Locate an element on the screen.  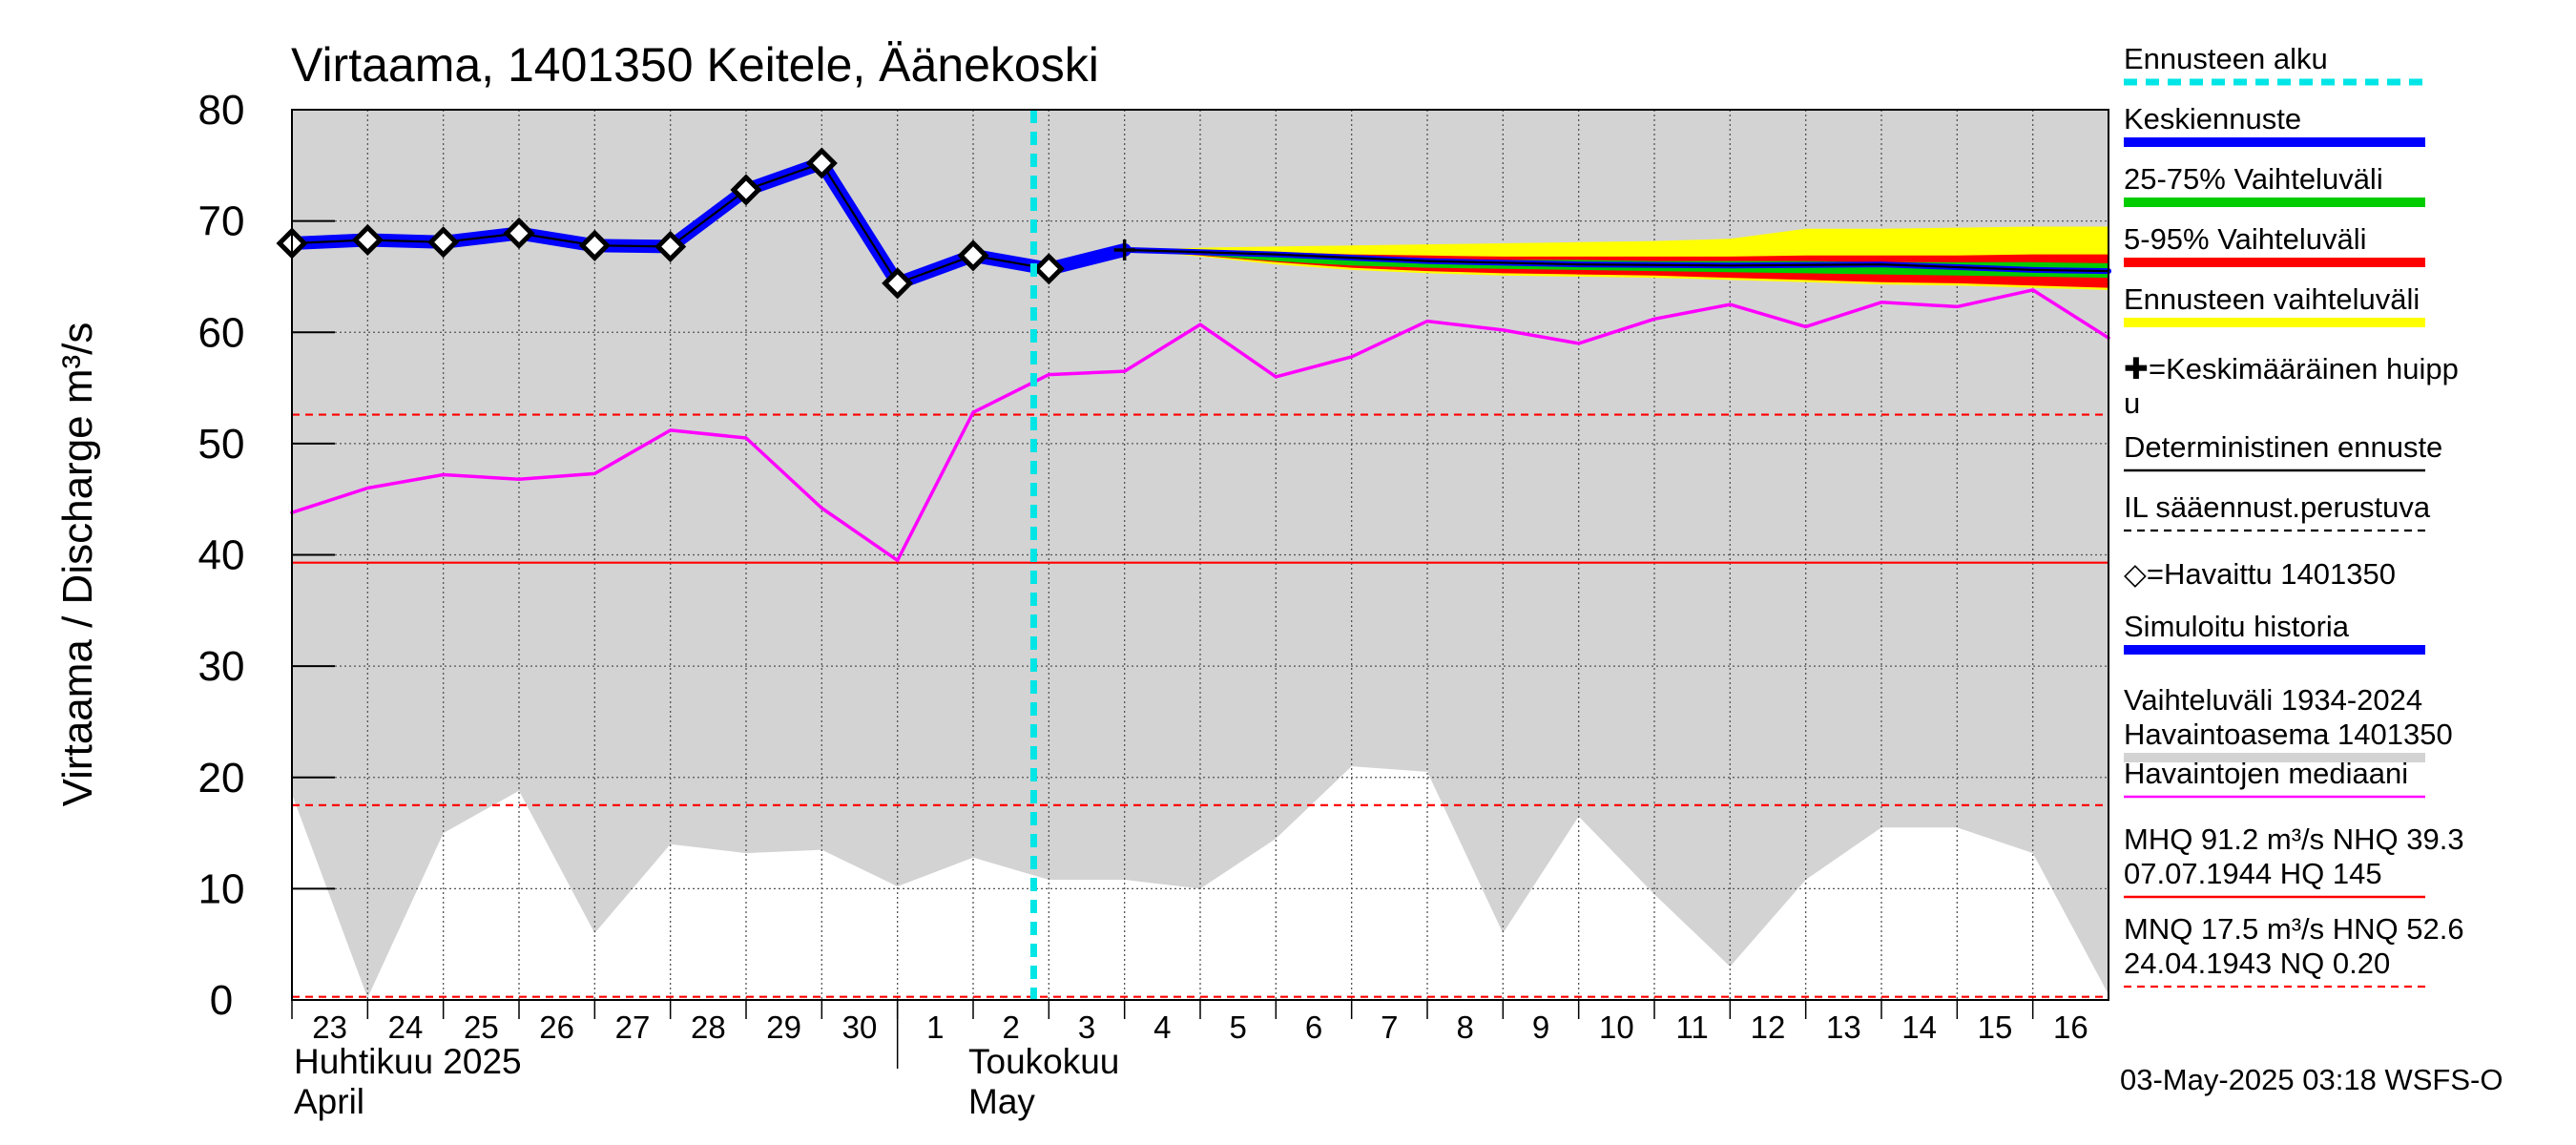
x-tick-label: 6 is located at coordinates (1313, 1027).